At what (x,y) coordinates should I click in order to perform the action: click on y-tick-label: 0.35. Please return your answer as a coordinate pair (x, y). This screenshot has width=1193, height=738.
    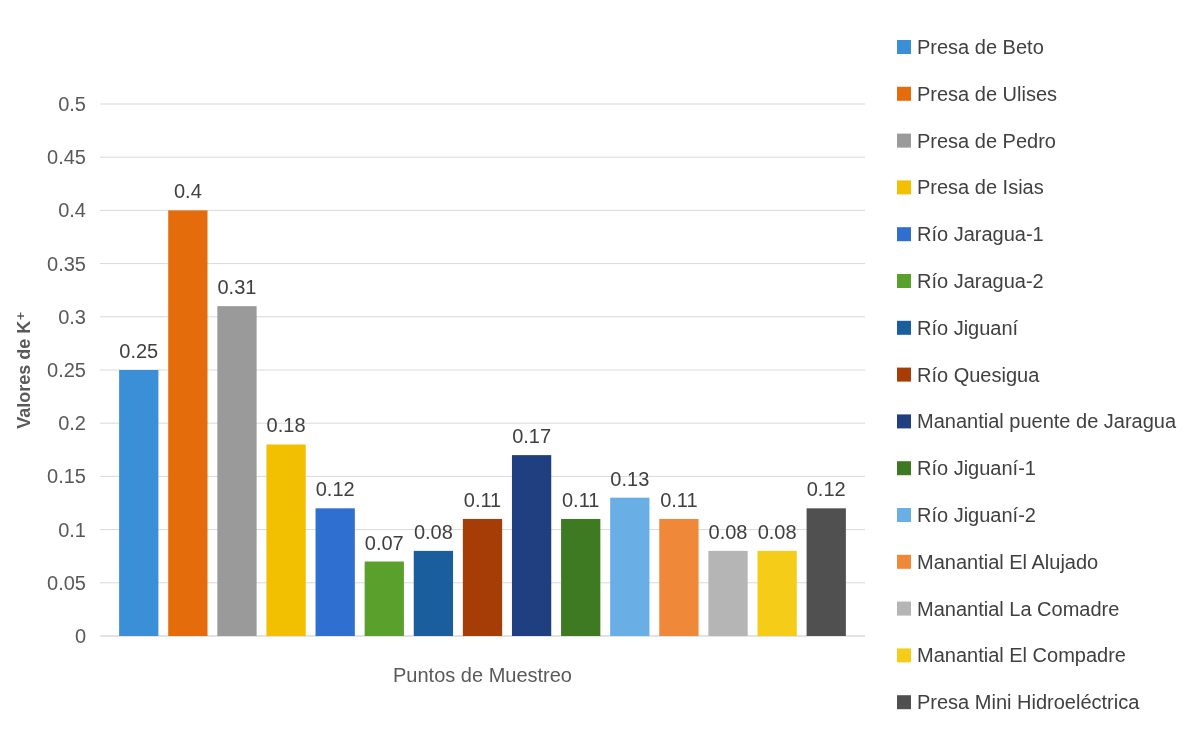
    Looking at the image, I should click on (66, 263).